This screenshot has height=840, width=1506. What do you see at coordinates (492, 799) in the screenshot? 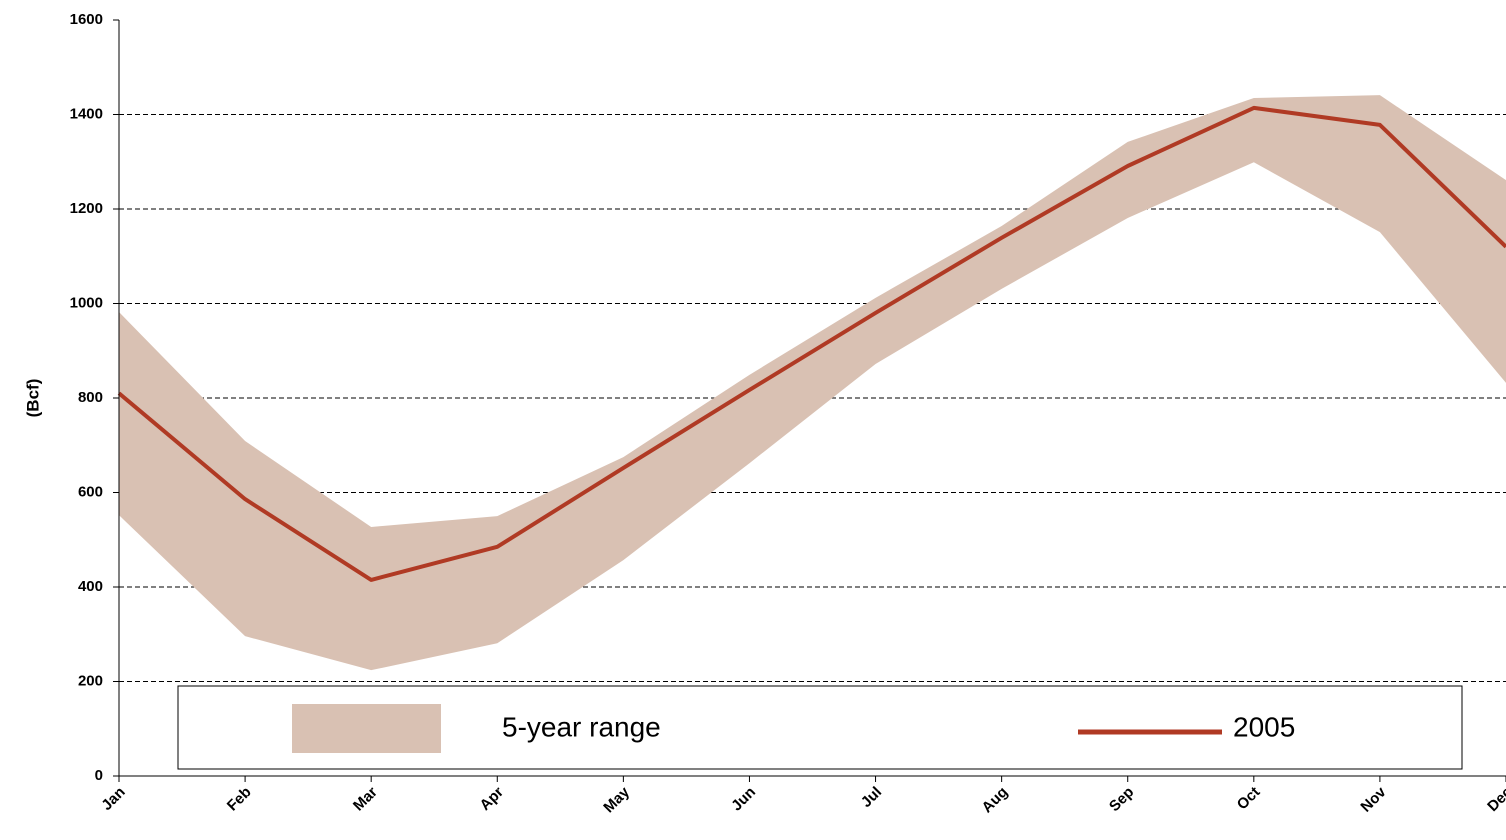
I see `x-tick-label: Apr` at bounding box center [492, 799].